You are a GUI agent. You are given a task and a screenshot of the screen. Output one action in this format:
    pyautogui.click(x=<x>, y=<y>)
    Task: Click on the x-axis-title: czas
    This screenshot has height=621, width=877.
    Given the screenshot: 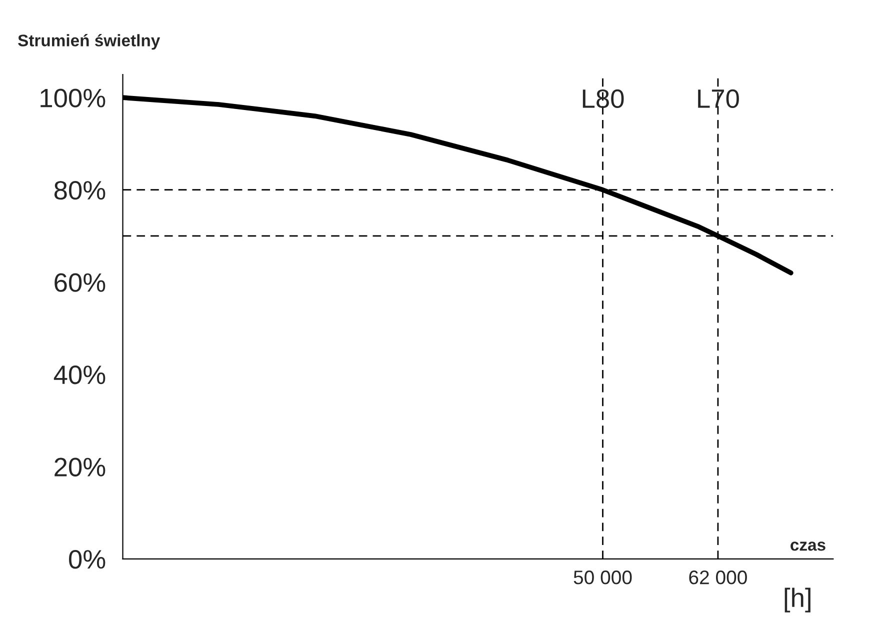 What is the action you would take?
    pyautogui.click(x=808, y=546)
    